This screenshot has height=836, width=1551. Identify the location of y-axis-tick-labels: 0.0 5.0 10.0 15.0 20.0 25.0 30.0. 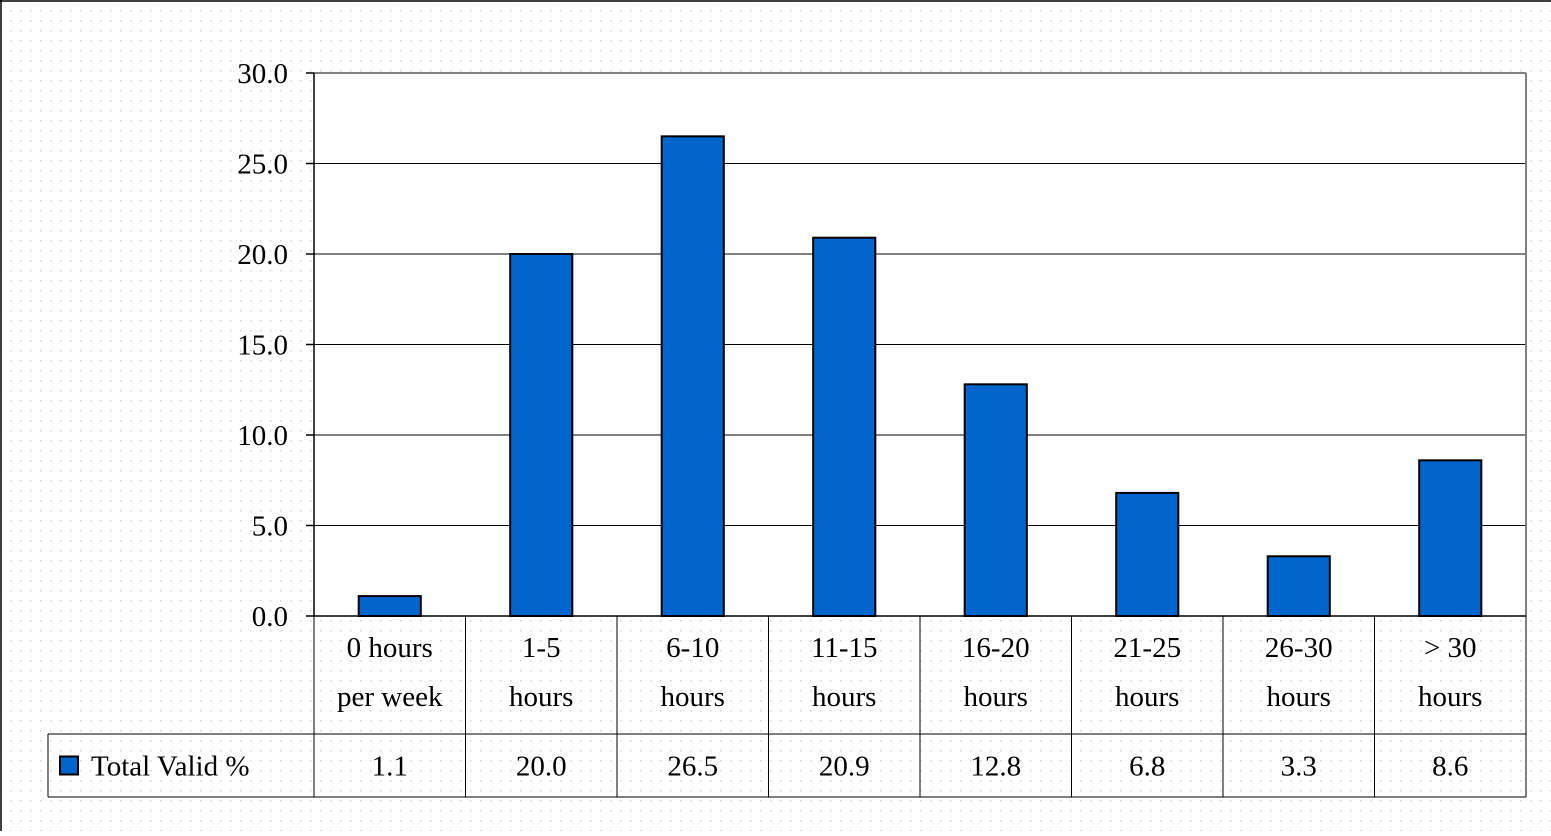
(262, 345).